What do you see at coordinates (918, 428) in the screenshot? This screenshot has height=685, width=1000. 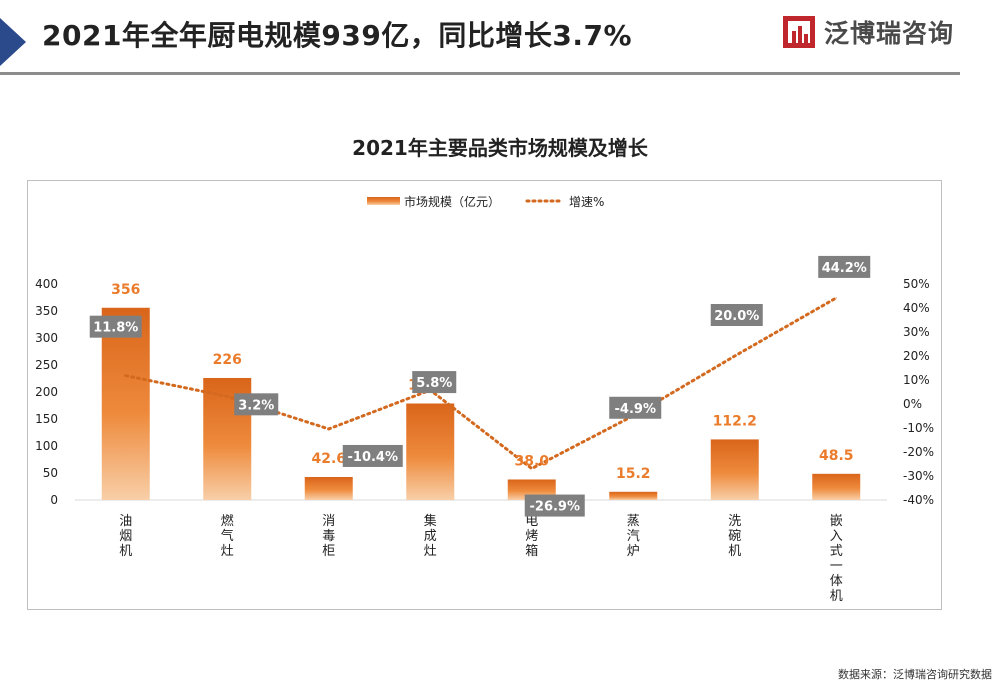 I see `y-right-tick-label: -10%` at bounding box center [918, 428].